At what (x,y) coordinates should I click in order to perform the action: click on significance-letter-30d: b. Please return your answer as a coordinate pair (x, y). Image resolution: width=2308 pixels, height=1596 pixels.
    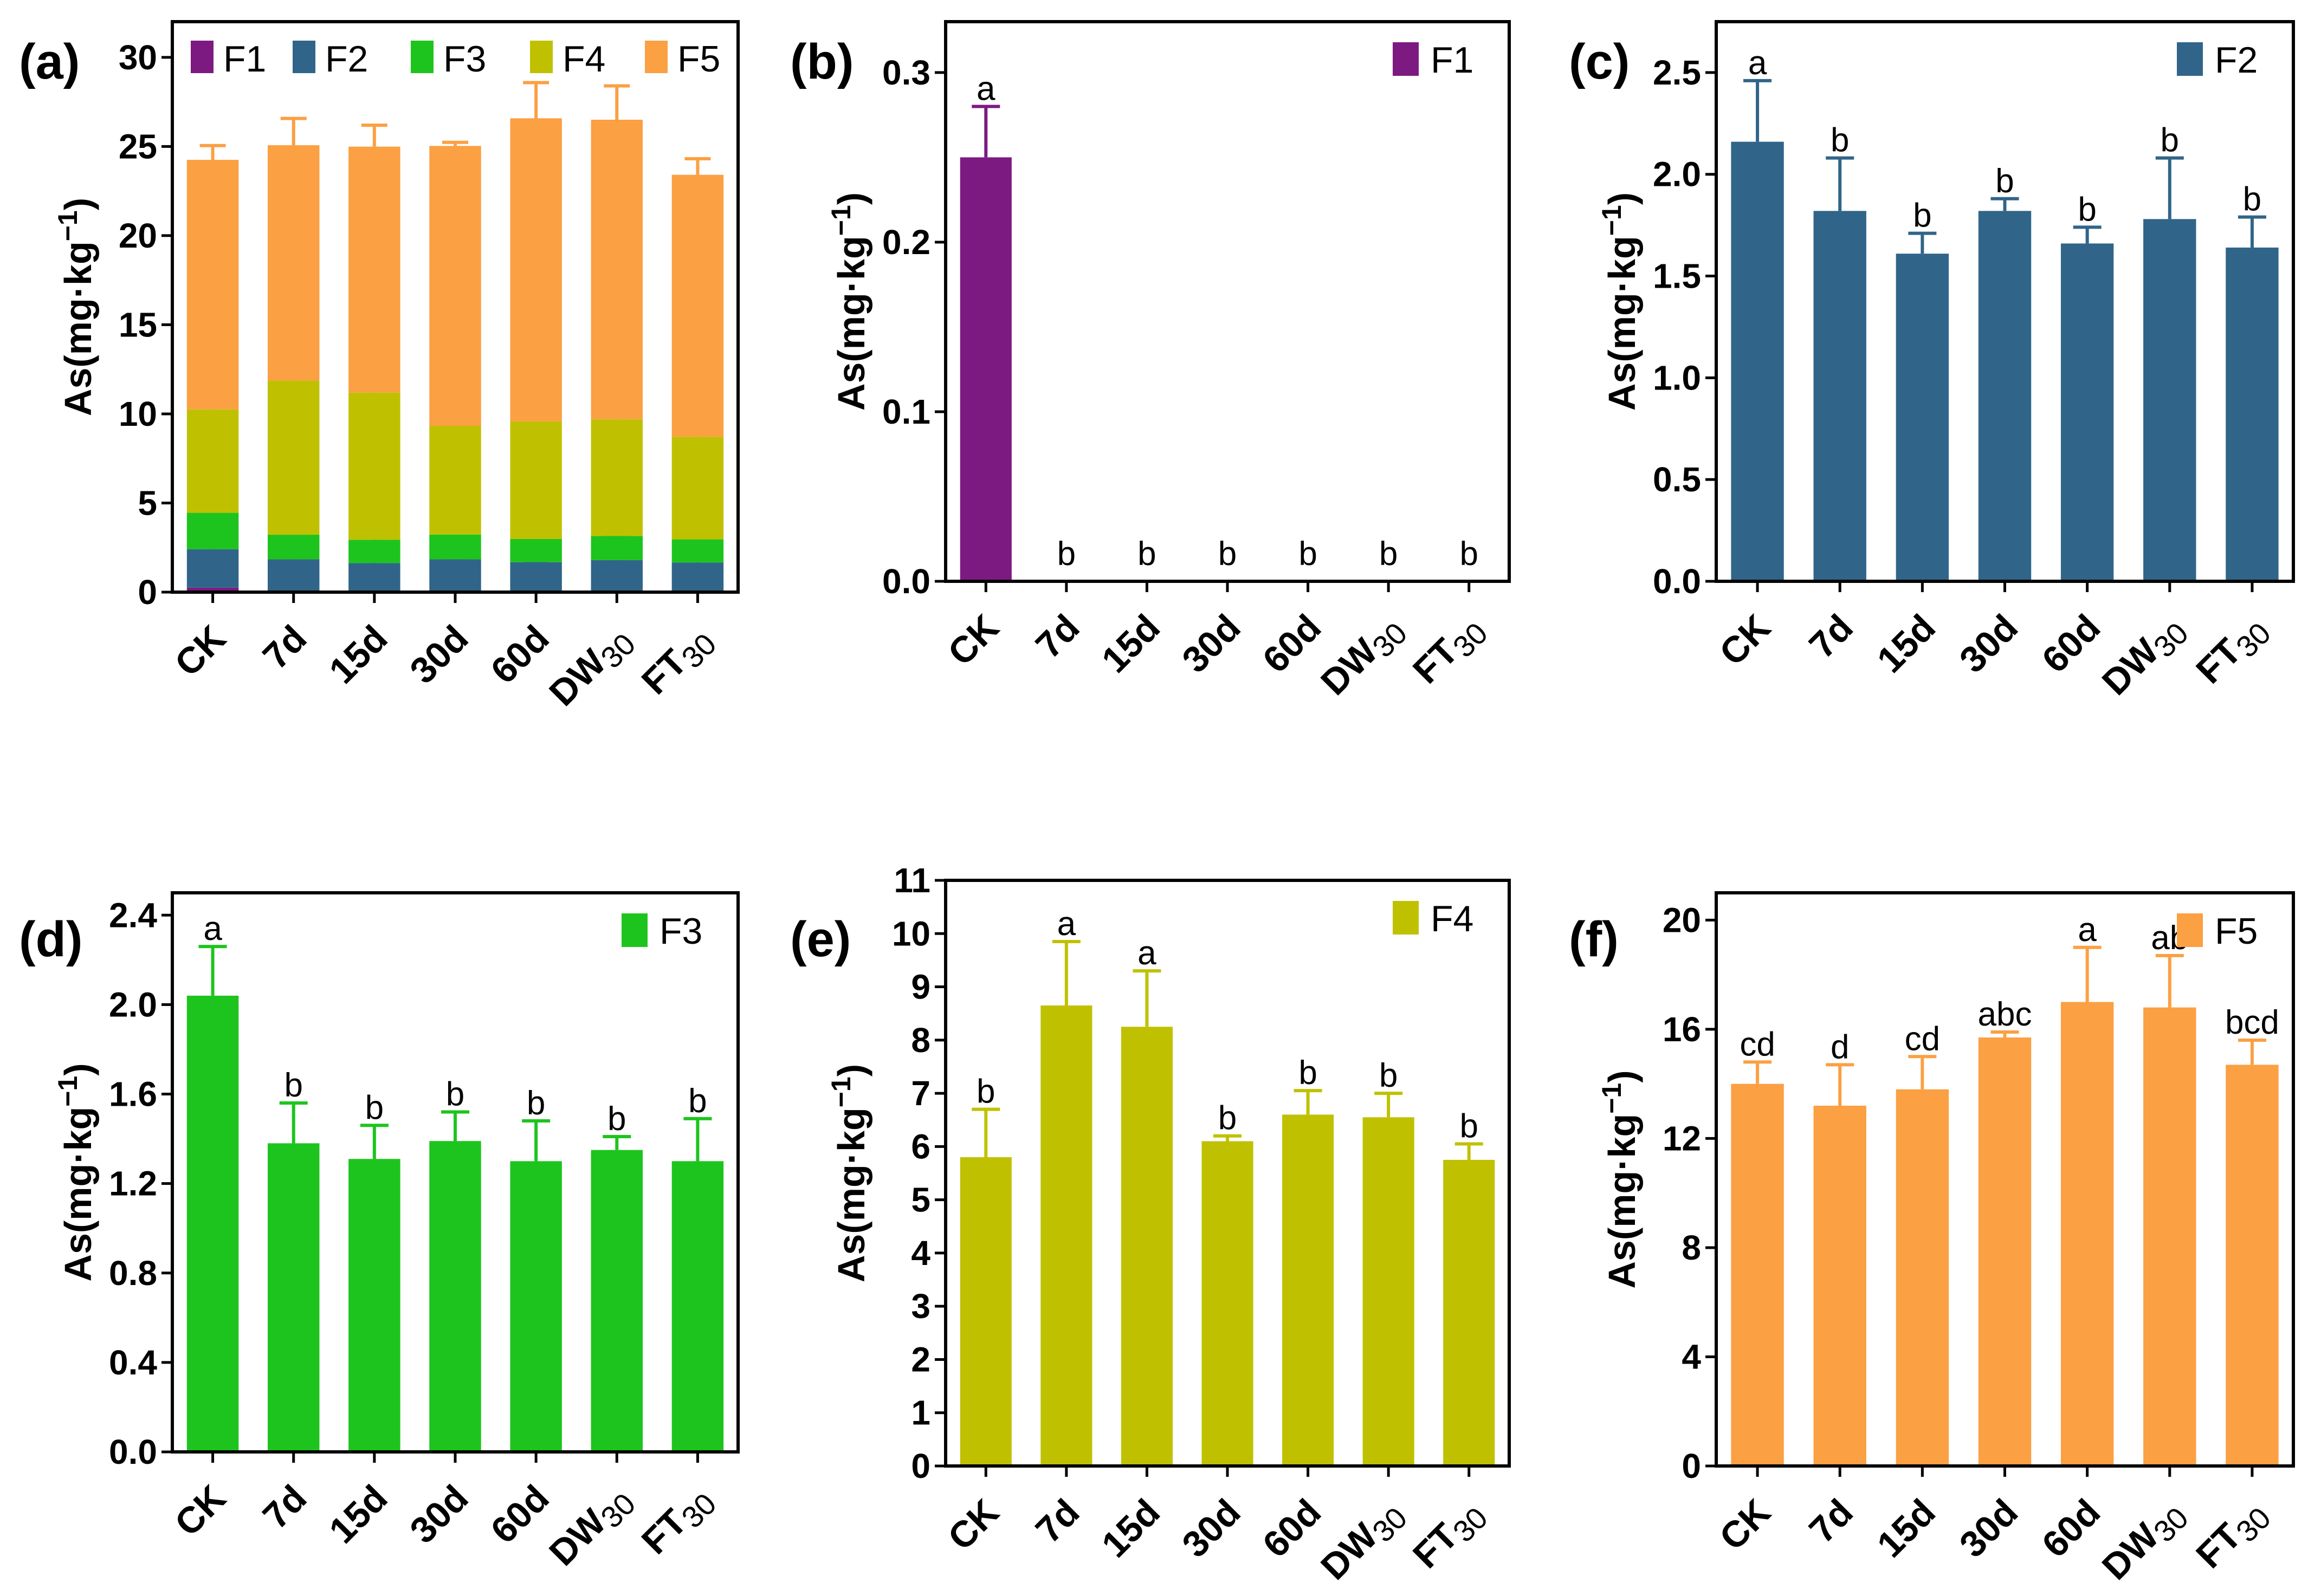
    Looking at the image, I should click on (455, 1095).